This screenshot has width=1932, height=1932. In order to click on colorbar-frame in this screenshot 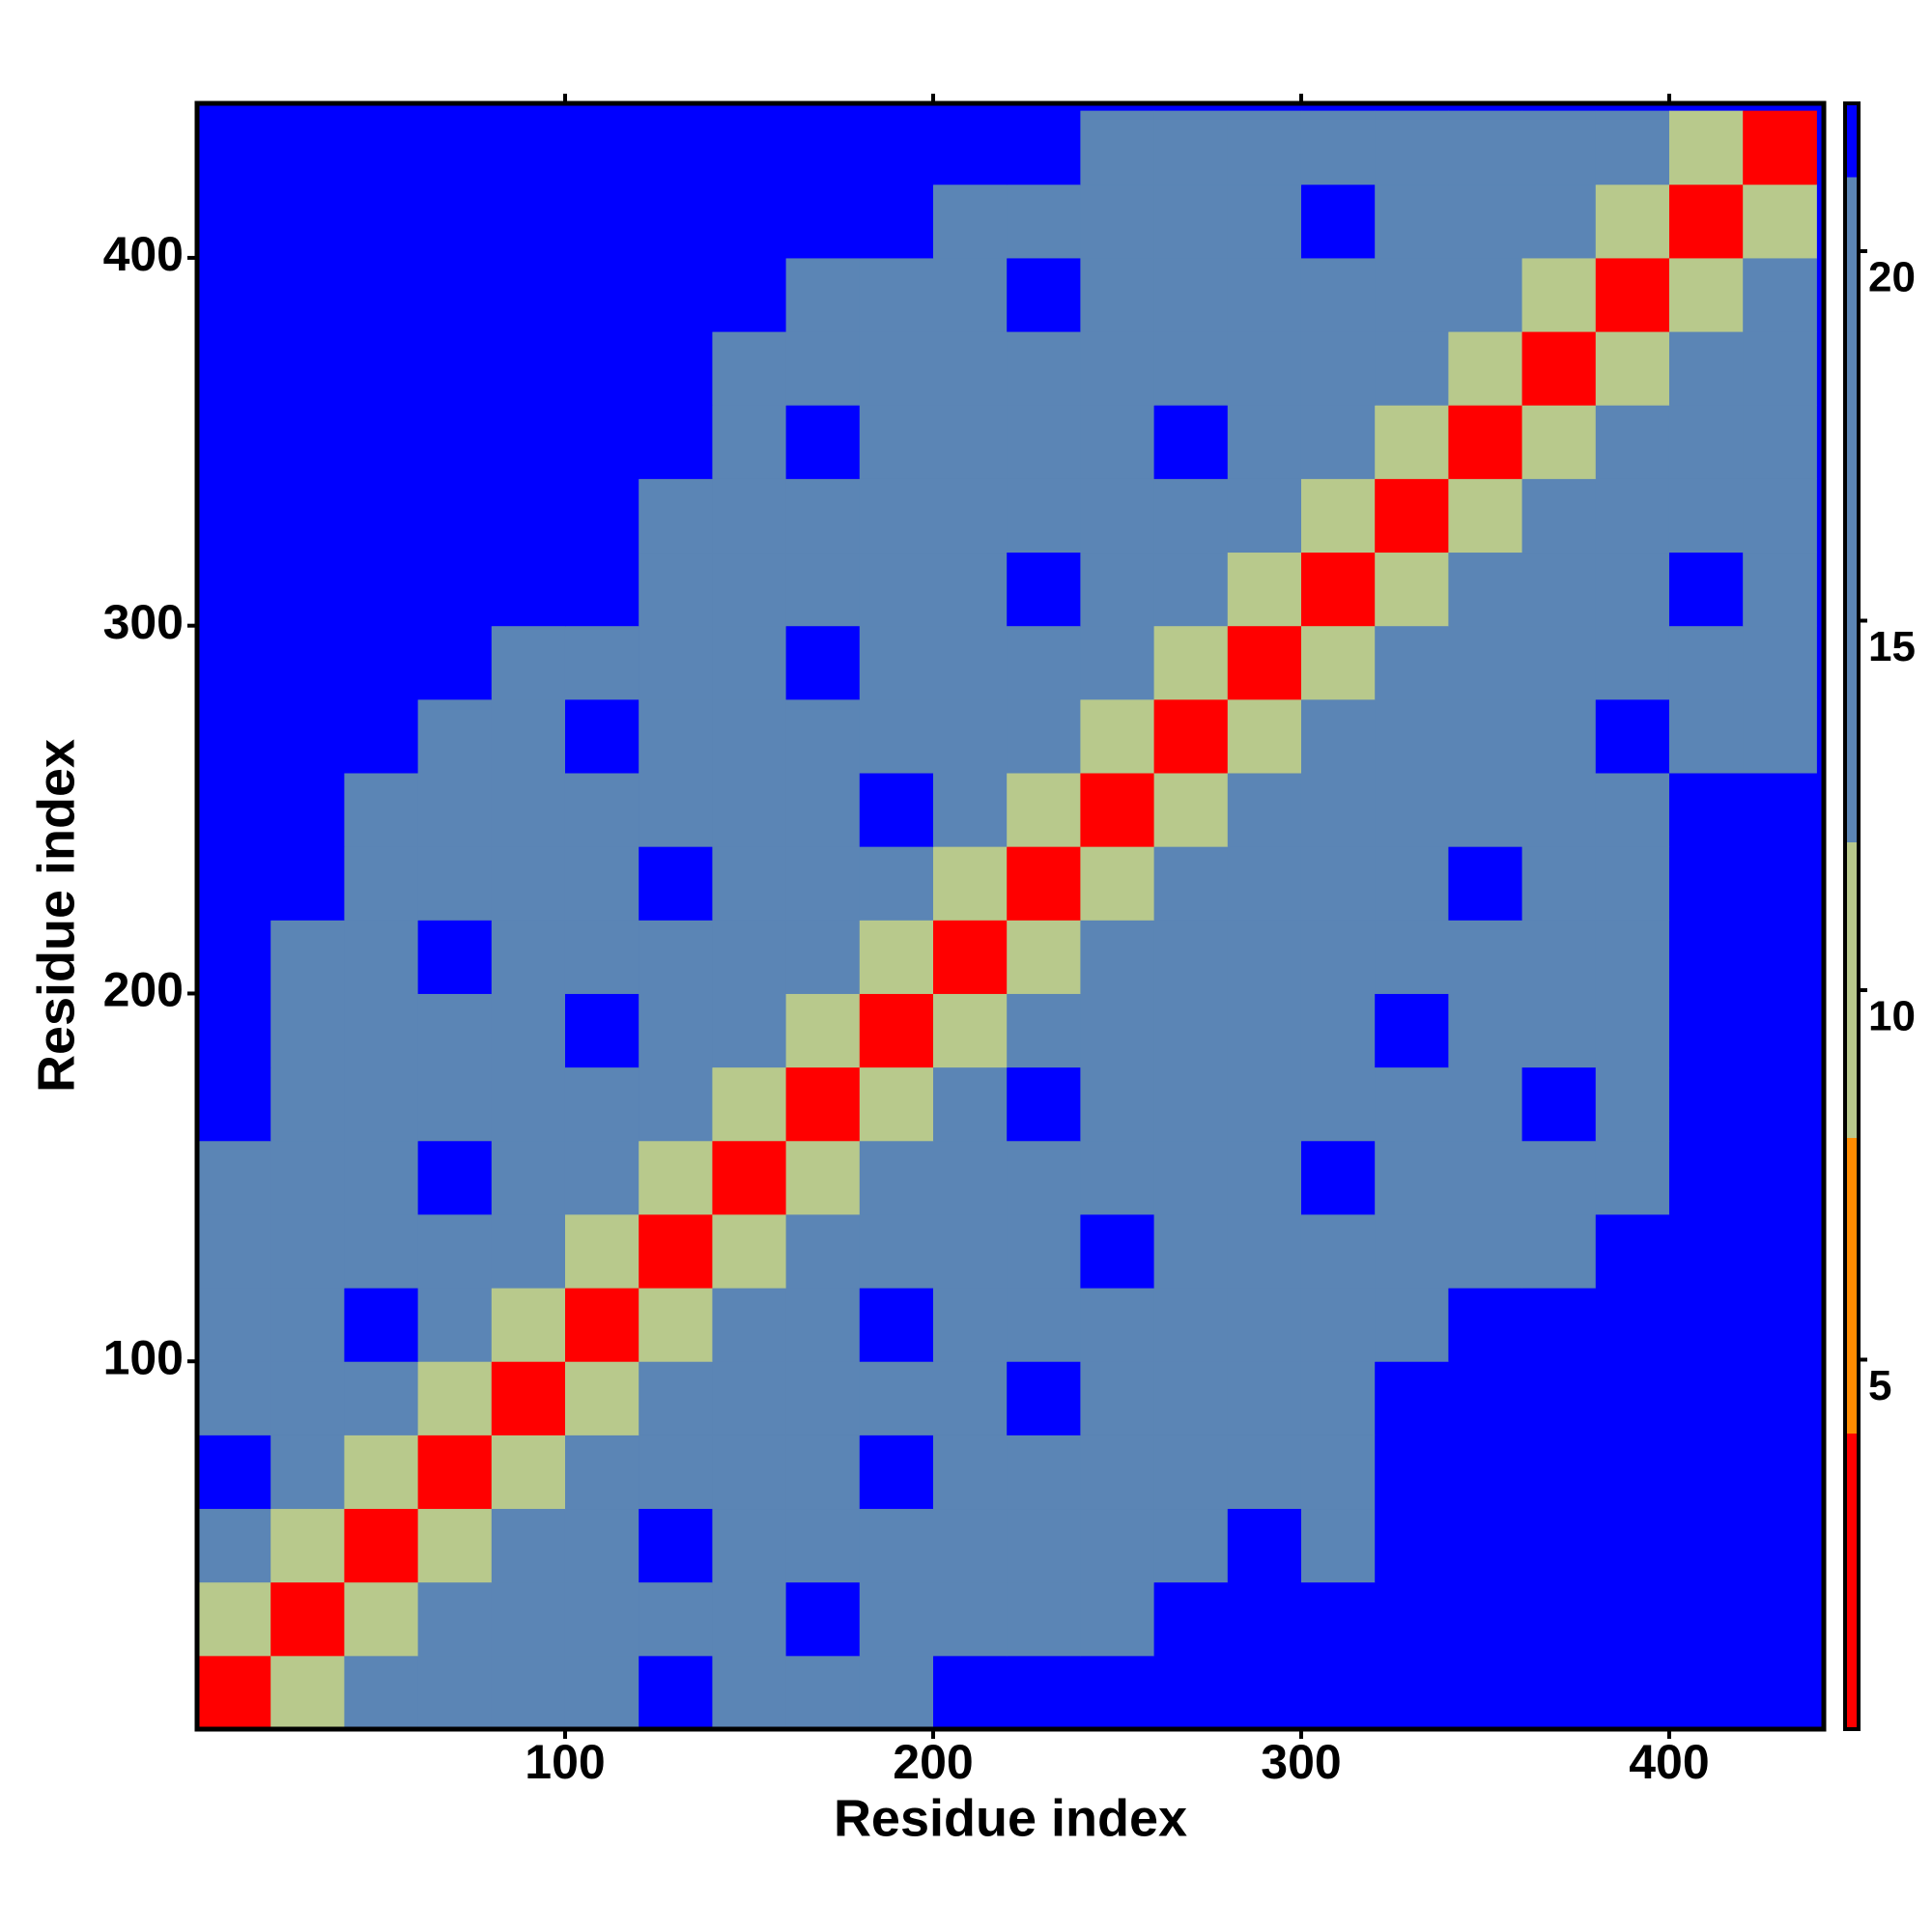, I will do `click(1852, 916)`.